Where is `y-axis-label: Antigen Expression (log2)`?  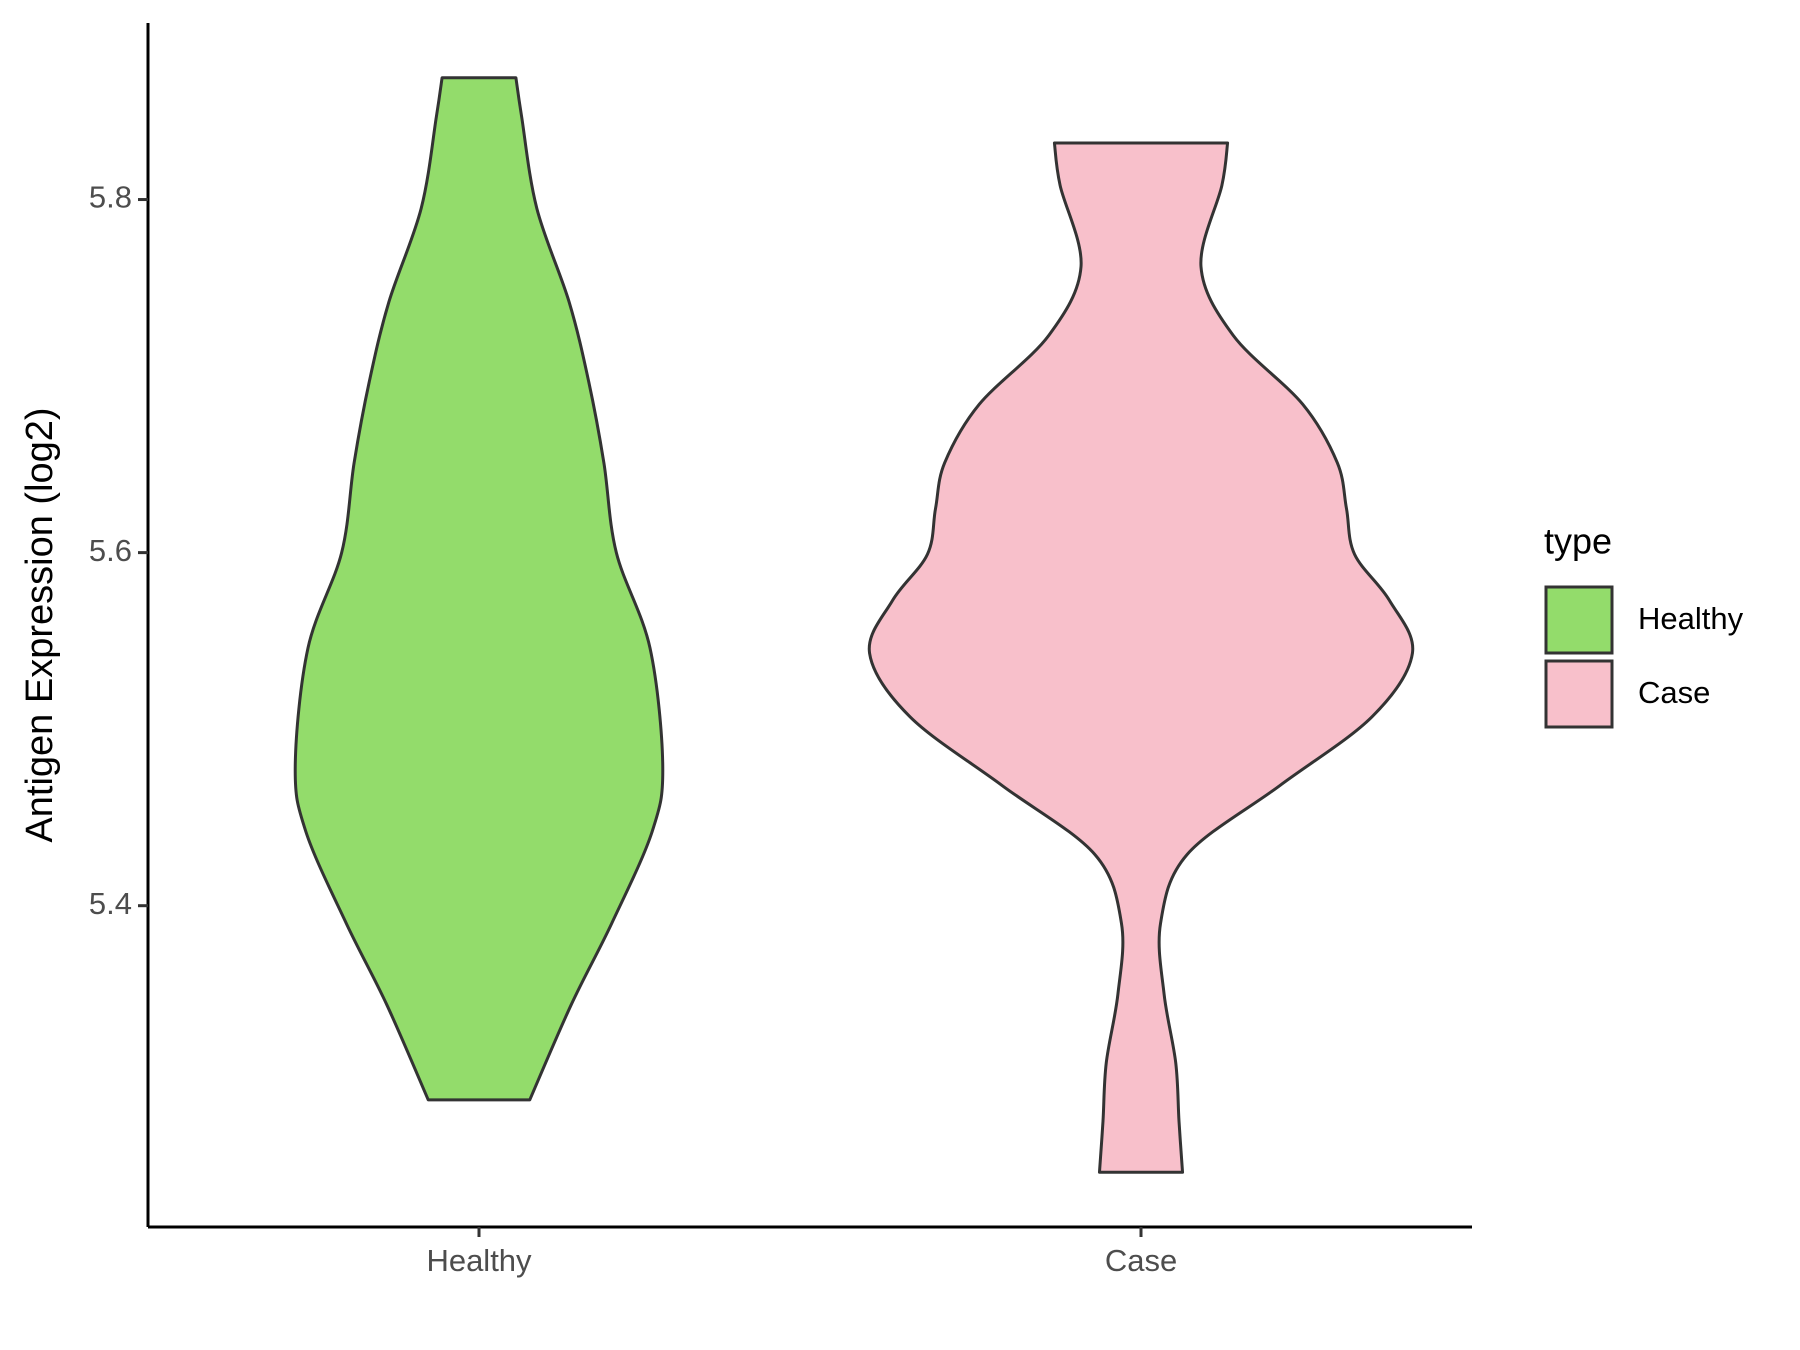 y-axis-label: Antigen Expression (log2) is located at coordinates (40, 624).